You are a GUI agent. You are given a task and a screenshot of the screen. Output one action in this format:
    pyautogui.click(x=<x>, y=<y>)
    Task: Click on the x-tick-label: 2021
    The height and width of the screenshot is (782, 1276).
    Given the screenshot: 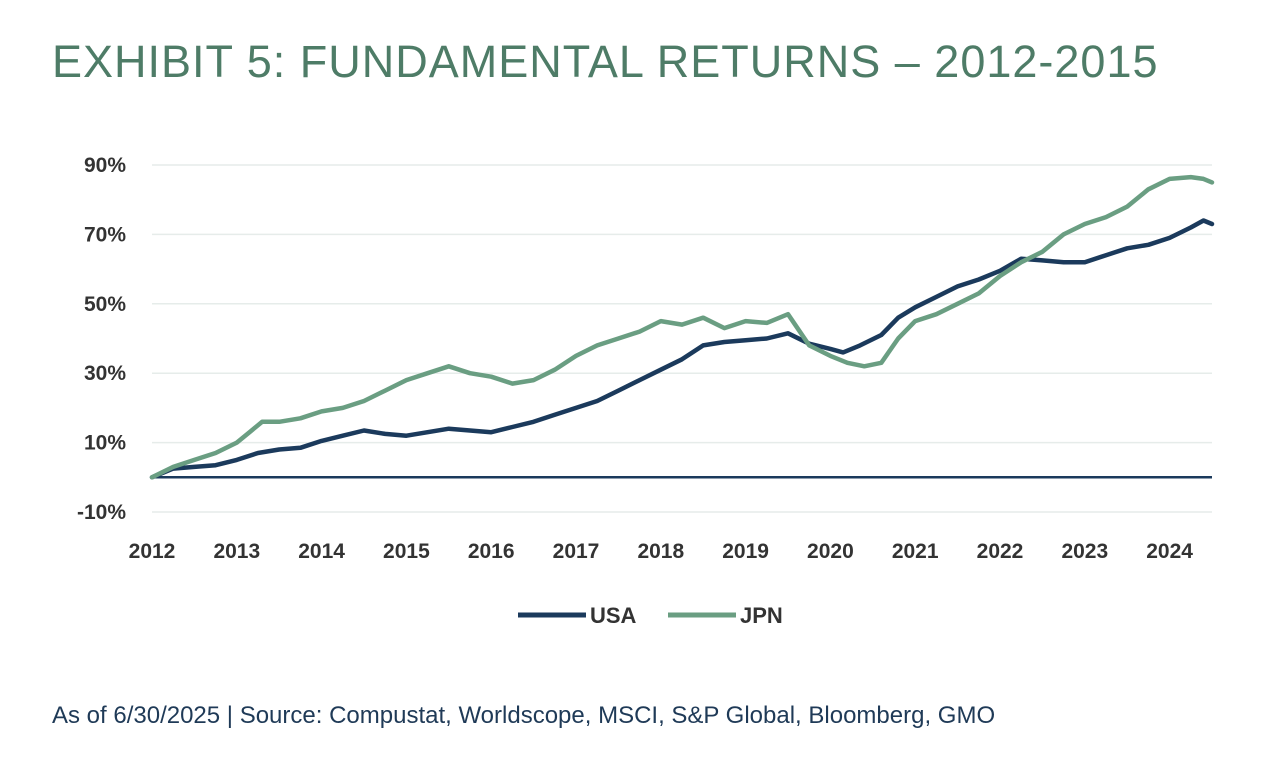 What is the action you would take?
    pyautogui.click(x=915, y=551)
    